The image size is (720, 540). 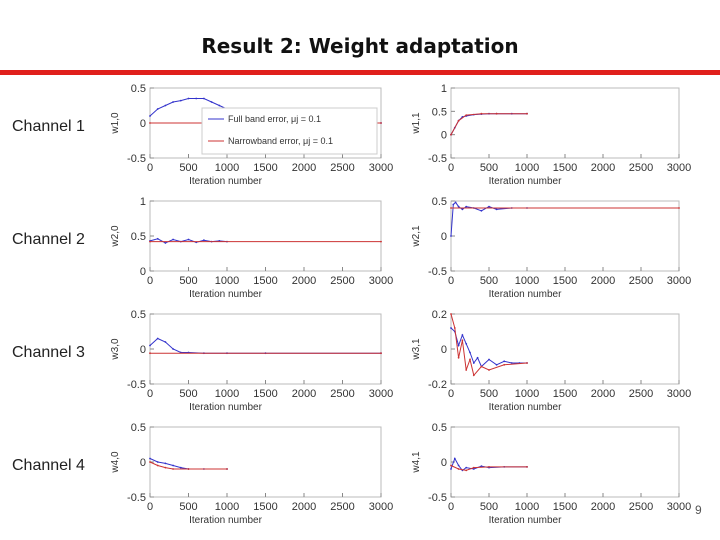 What do you see at coordinates (115, 236) in the screenshot?
I see `y-axis-label: w2,0` at bounding box center [115, 236].